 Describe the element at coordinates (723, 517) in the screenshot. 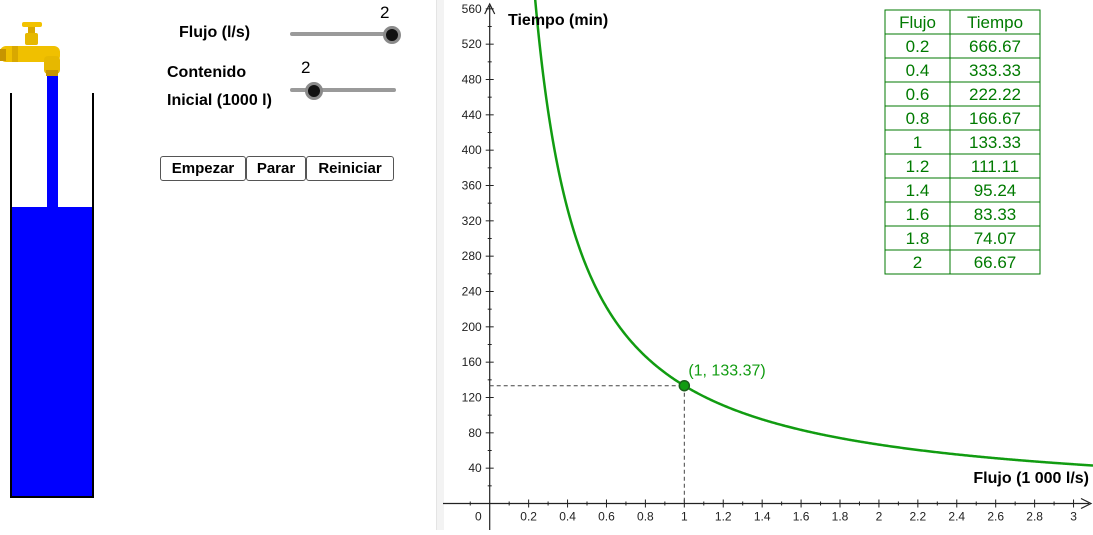

I see `x-tick-label: 1.2` at that location.